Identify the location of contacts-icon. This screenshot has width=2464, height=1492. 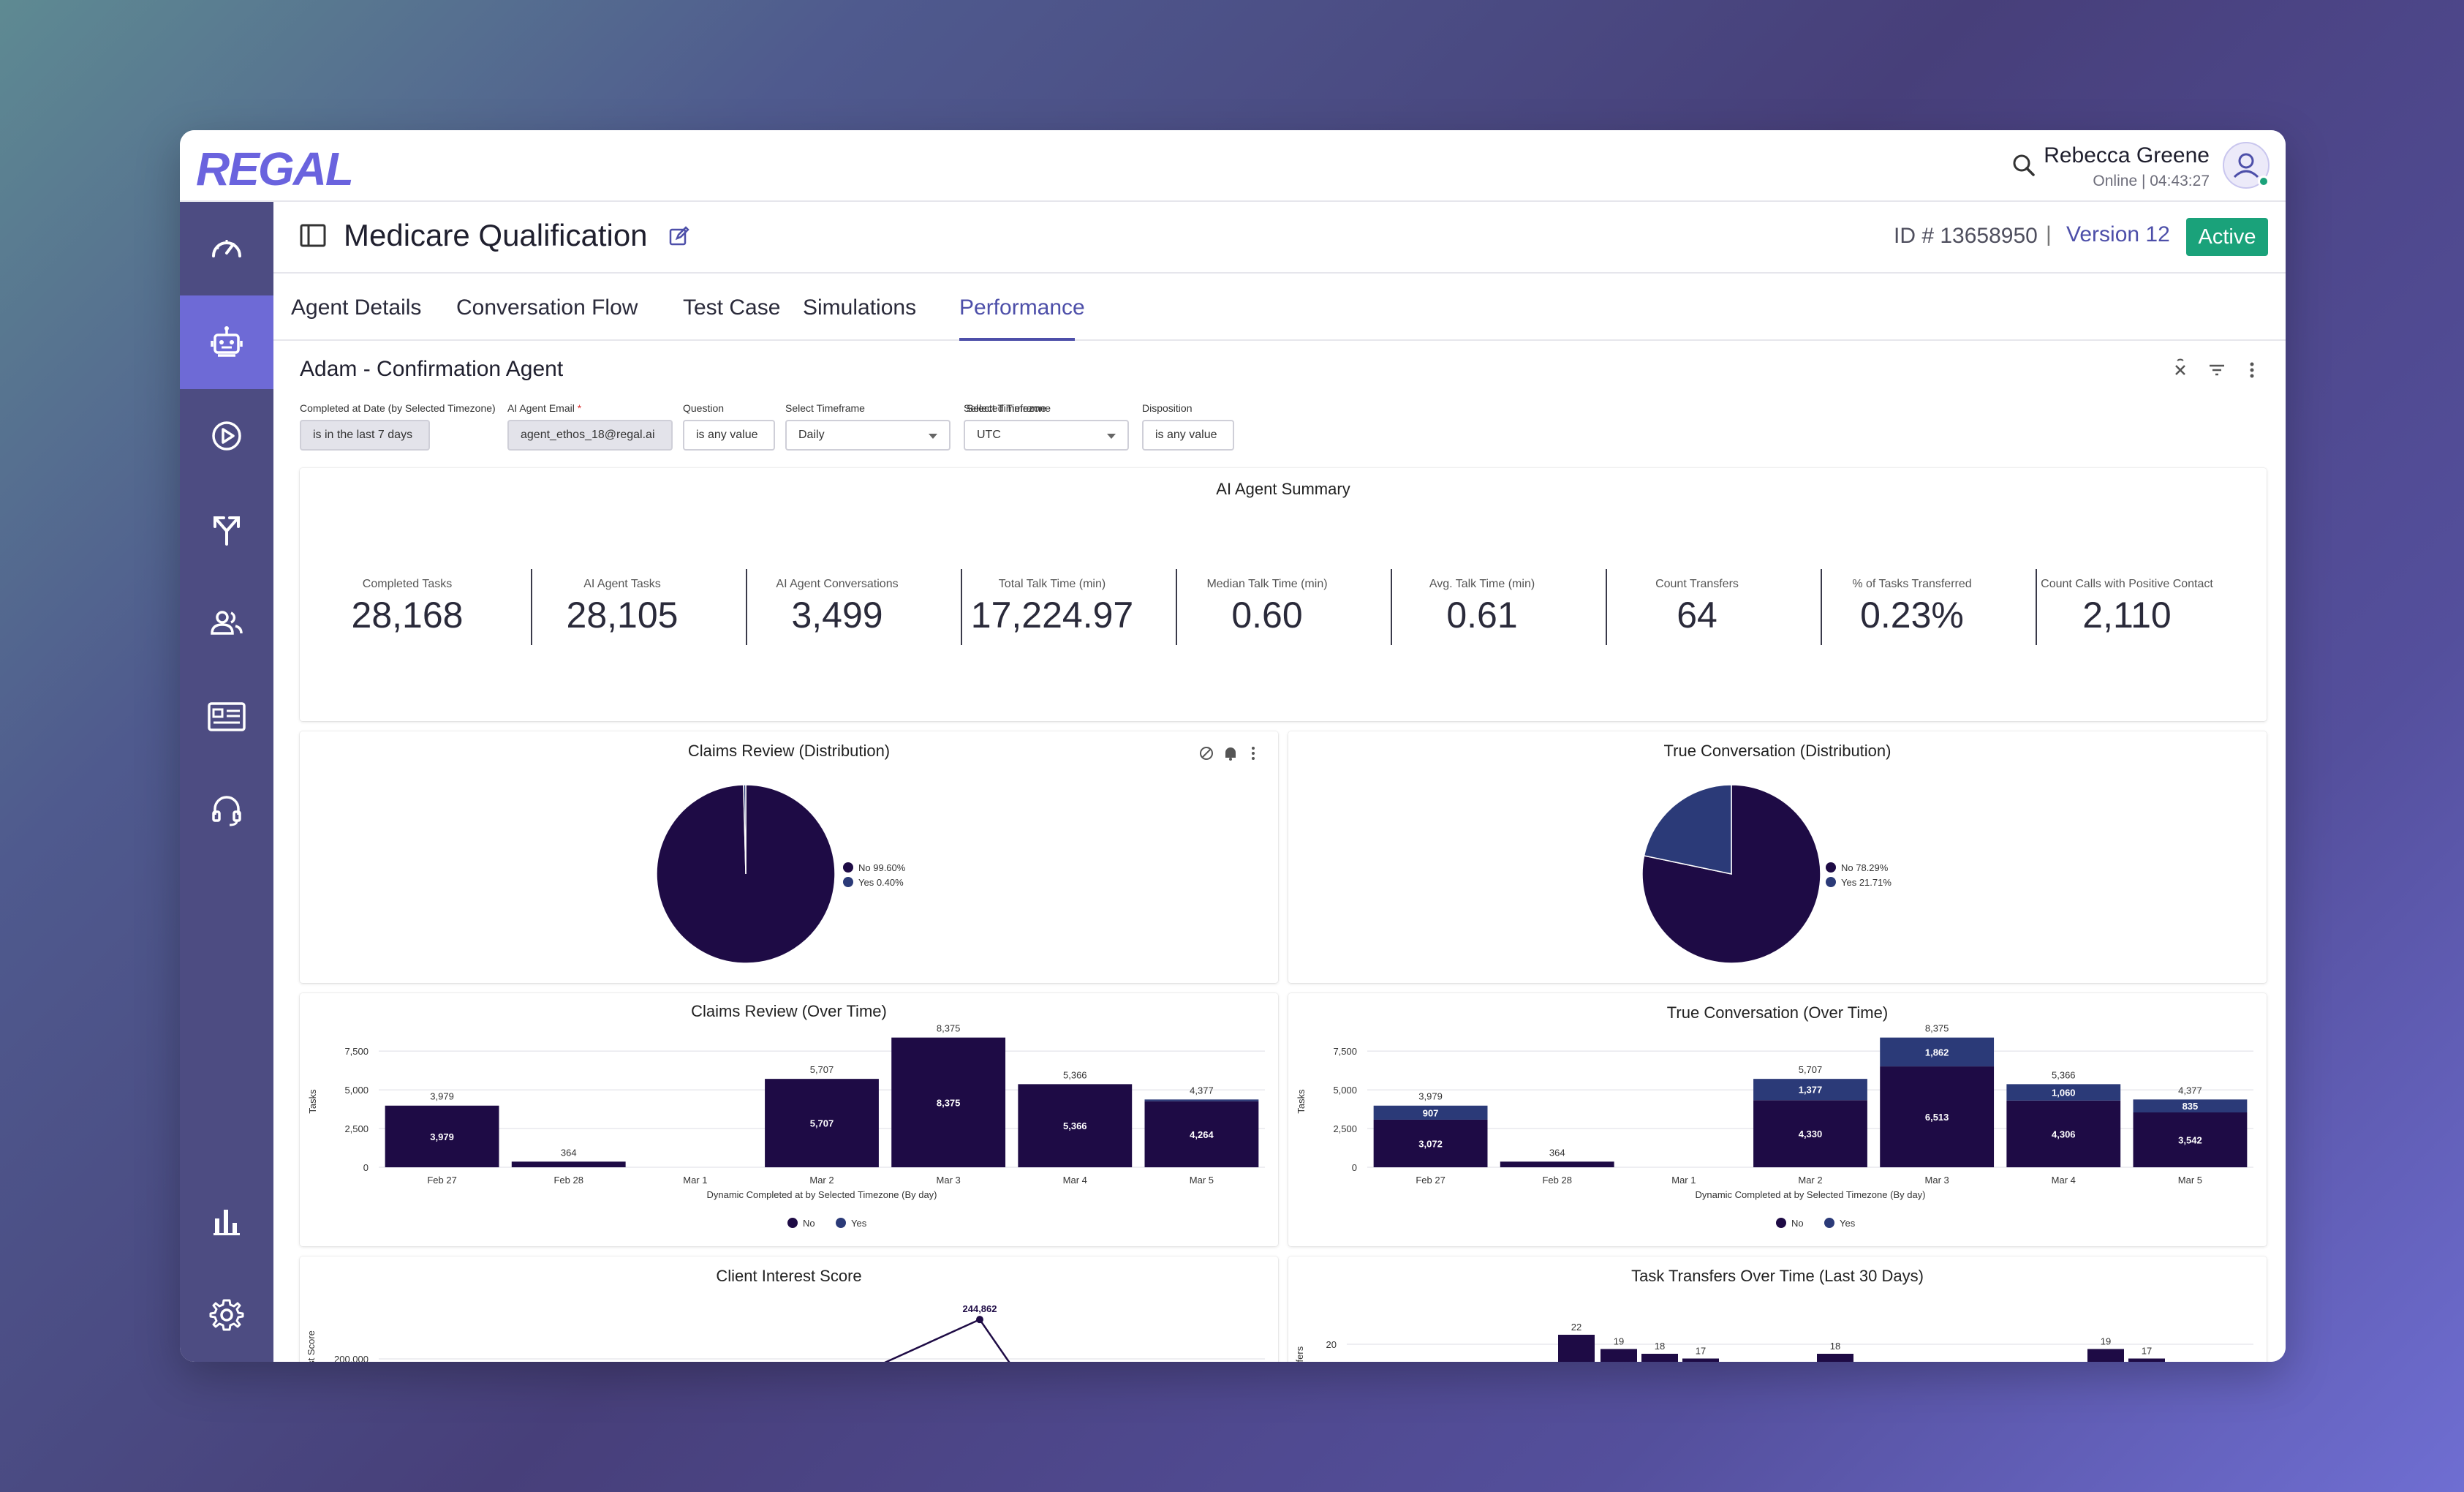
(227, 623).